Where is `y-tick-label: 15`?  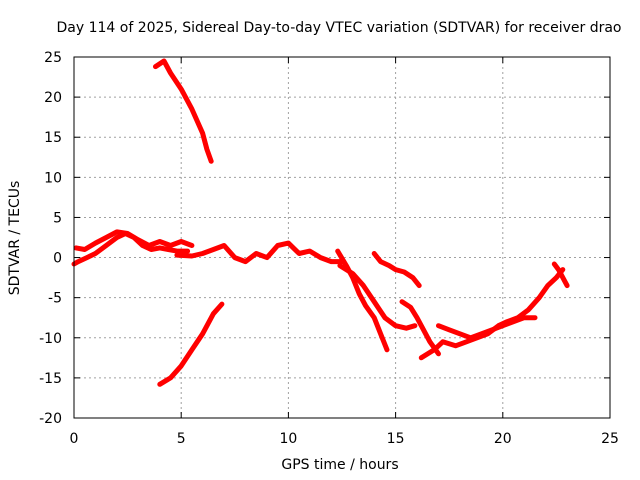 y-tick-label: 15 is located at coordinates (53, 138).